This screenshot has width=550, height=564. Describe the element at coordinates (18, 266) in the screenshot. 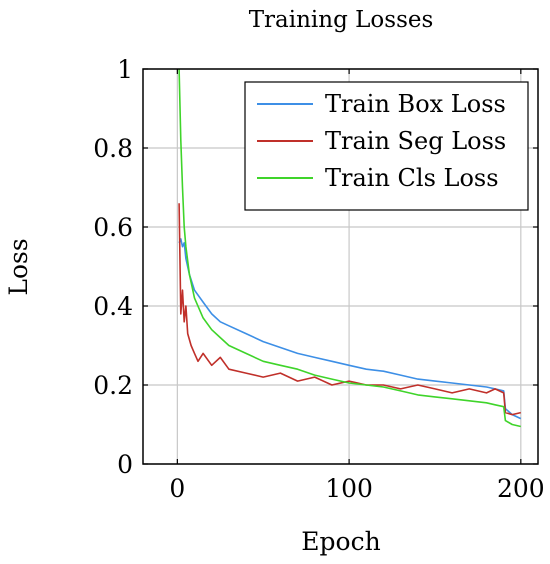

I see `y-axis-label: Loss` at that location.